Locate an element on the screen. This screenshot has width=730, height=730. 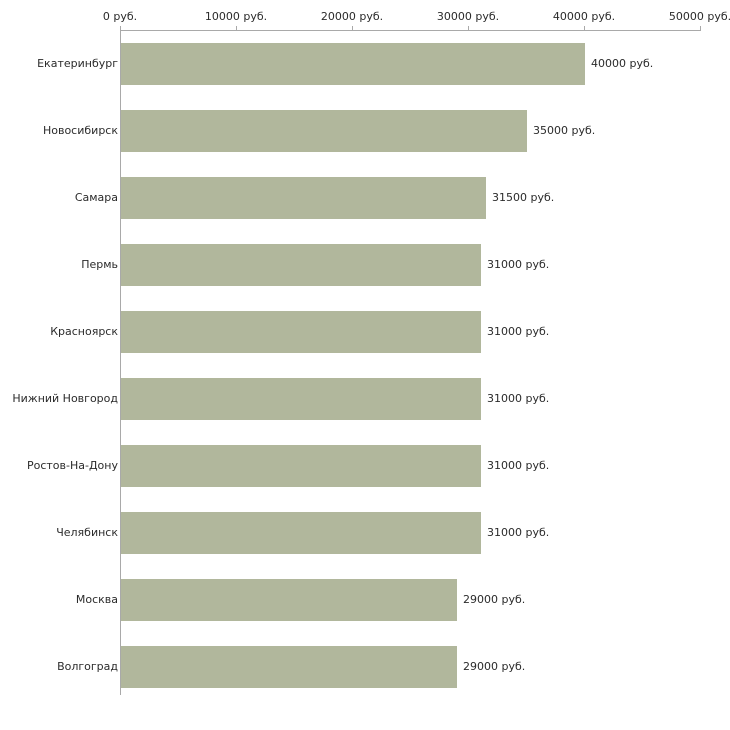
bar-row: Новосибирск 35000 руб. is located at coordinates (365, 130).